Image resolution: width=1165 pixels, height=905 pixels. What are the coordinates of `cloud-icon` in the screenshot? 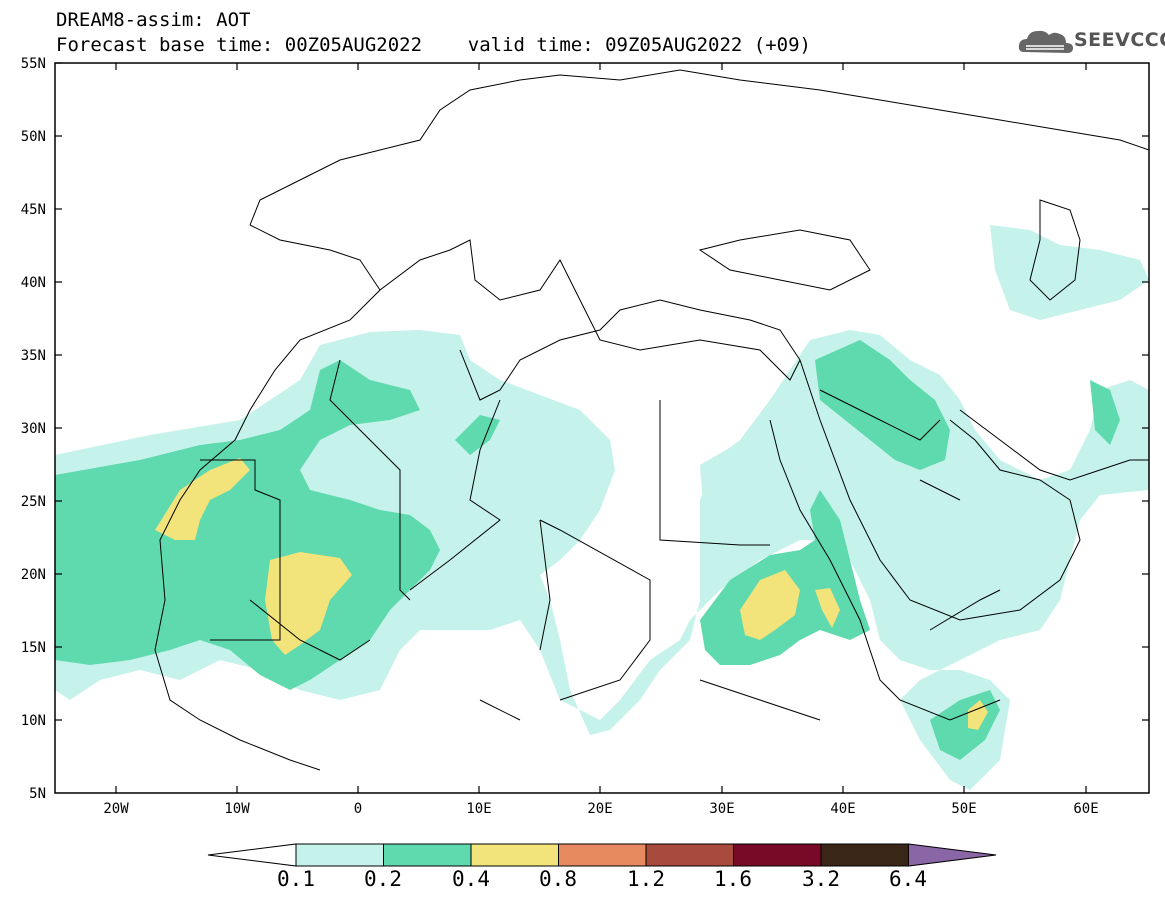 It's located at (1045, 41).